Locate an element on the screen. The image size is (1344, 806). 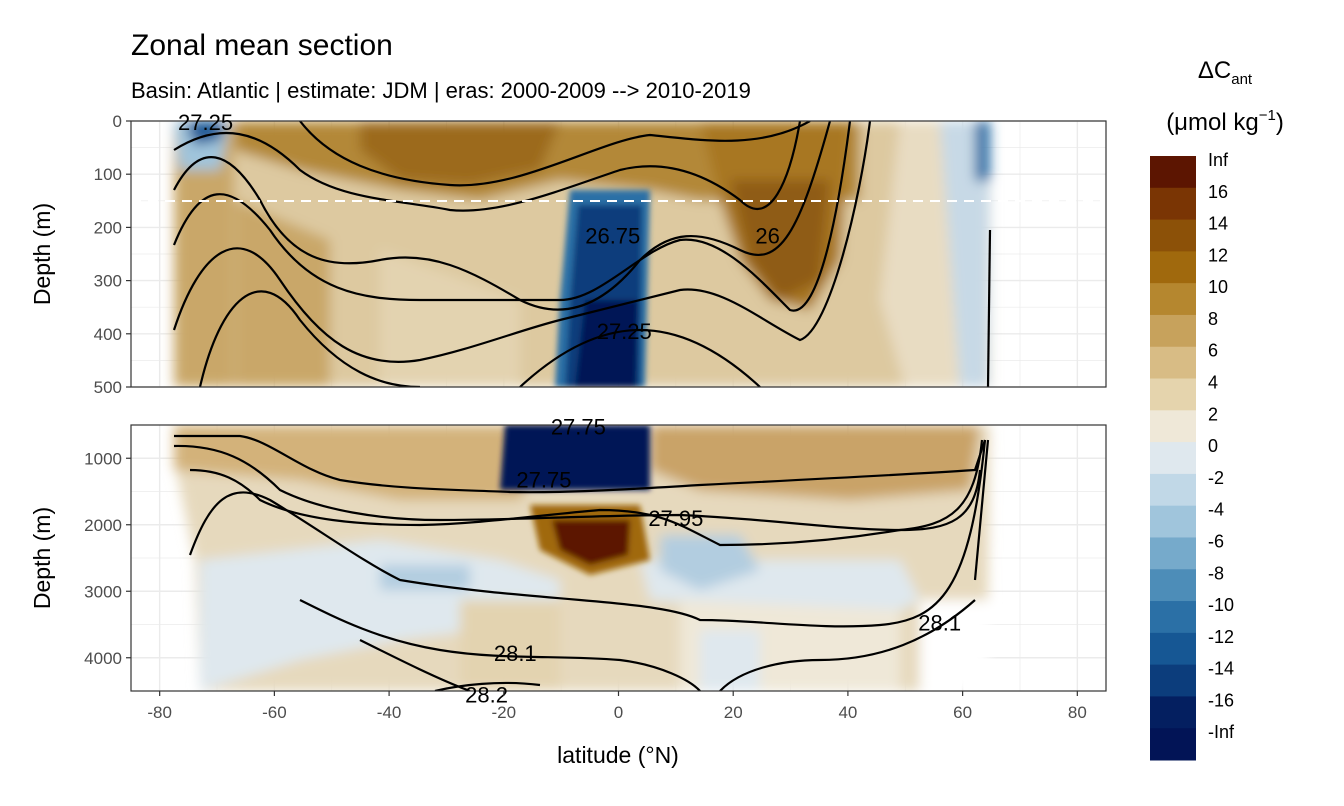
y-tick-label: 100 is located at coordinates (108, 174).